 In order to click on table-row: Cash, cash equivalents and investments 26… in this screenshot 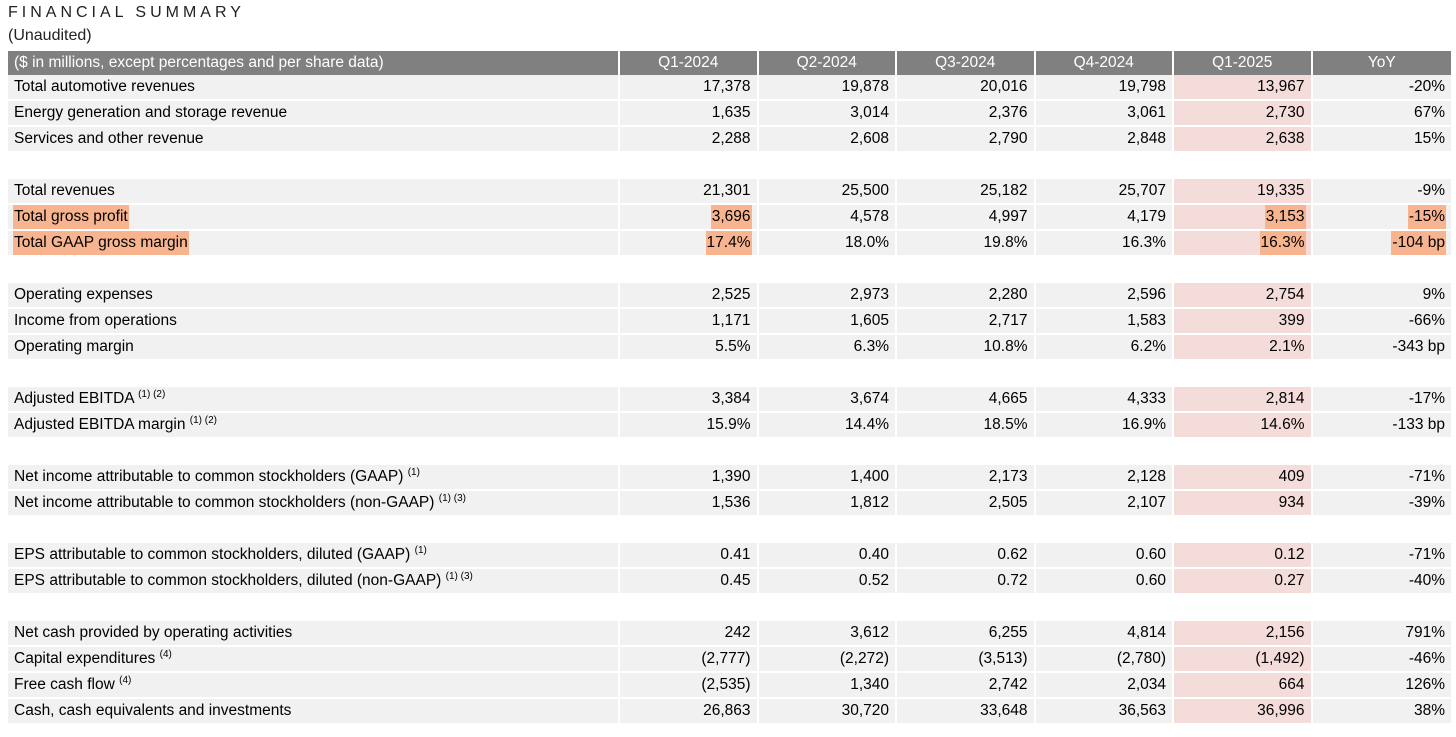, I will do `click(729, 712)`.